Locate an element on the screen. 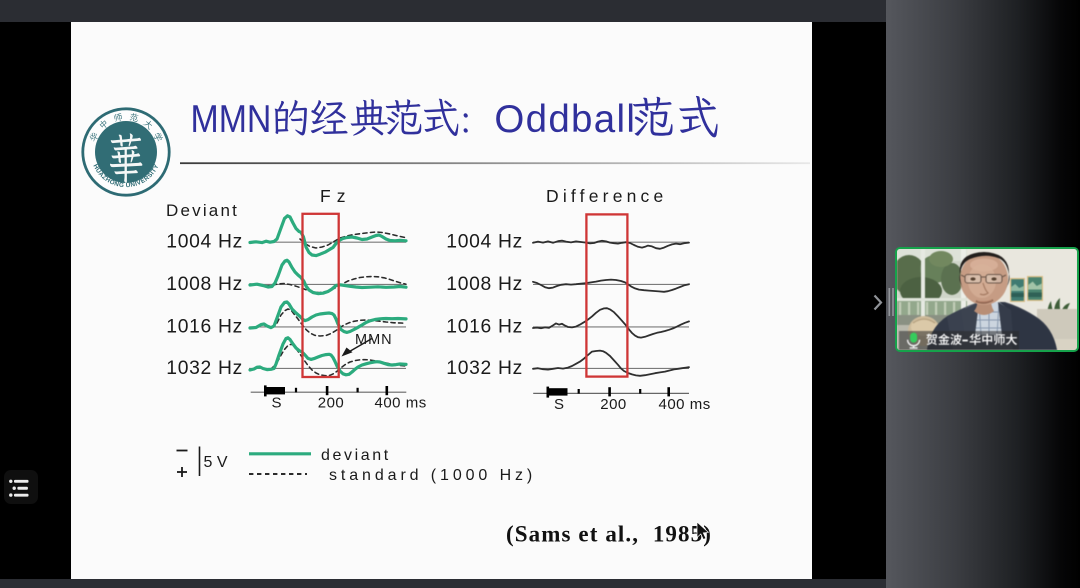 This screenshot has width=1080, height=588. svg-text: 5 V is located at coordinates (216, 462).